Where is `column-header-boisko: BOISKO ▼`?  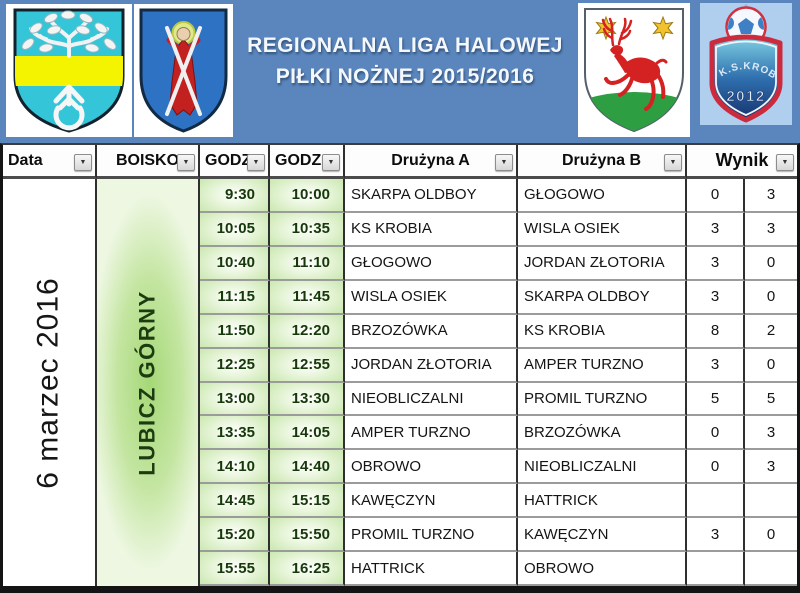
column-header-boisko: BOISKO ▼ is located at coordinates (148, 162).